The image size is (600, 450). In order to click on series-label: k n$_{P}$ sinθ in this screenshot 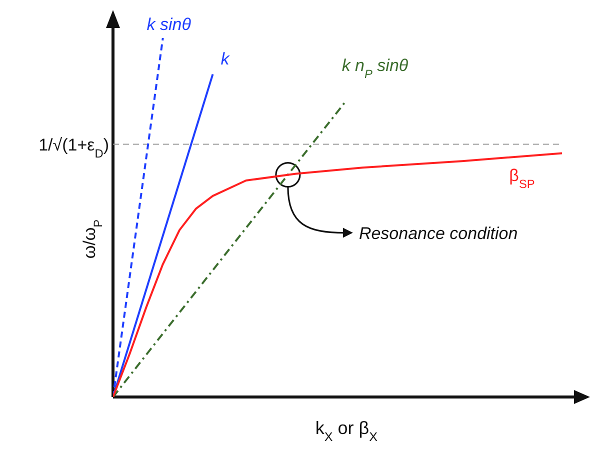, I will do `click(375, 69)`.